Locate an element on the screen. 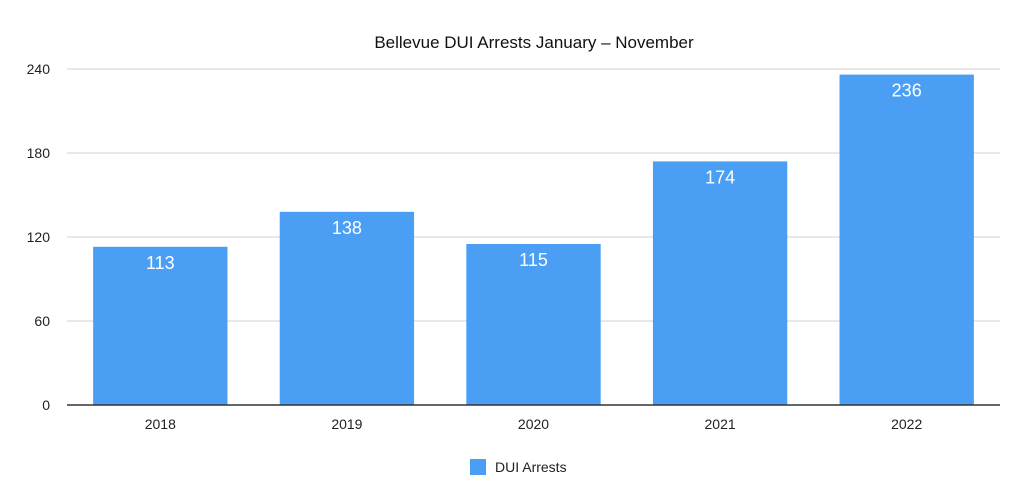  legend: DUI Arrests is located at coordinates (518, 467).